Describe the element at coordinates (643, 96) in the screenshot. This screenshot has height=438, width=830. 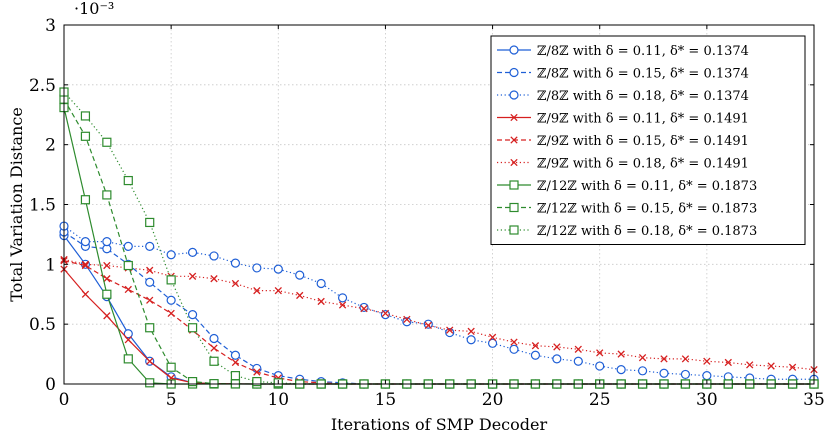
I see `legend-label: ℤ/8ℤ with δ = 0.18, δ* = 0.1374` at that location.